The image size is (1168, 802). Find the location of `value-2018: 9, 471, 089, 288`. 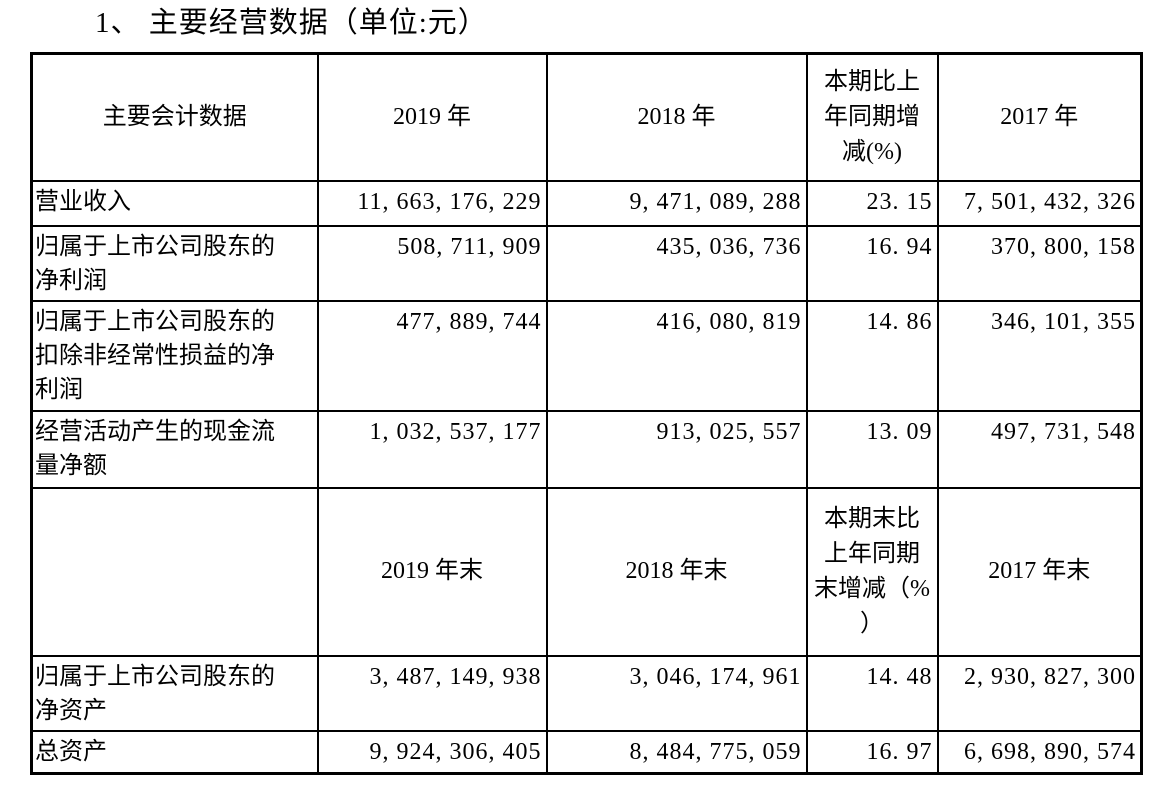

value-2018: 9, 471, 089, 288 is located at coordinates (676, 203).